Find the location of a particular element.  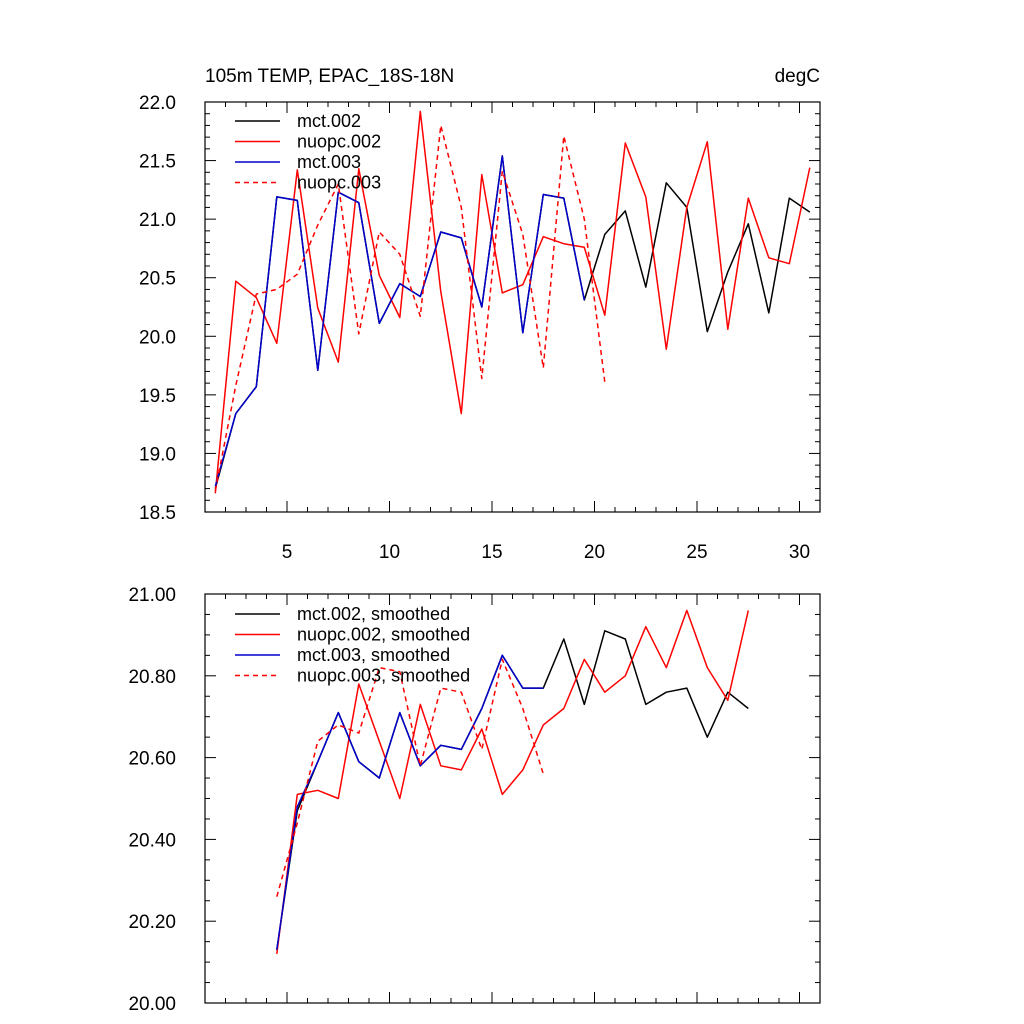

y-tick-label: 20.00 is located at coordinates (152, 1004).